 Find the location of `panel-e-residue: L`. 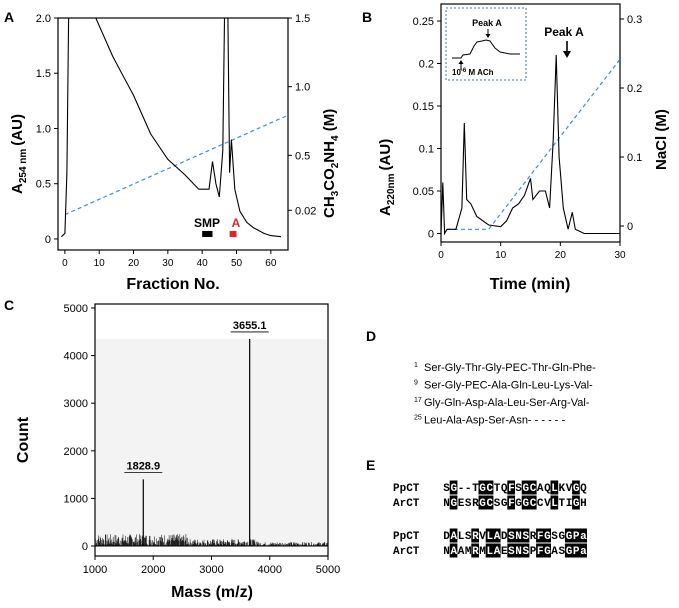

panel-e-residue: L is located at coordinates (489, 537).